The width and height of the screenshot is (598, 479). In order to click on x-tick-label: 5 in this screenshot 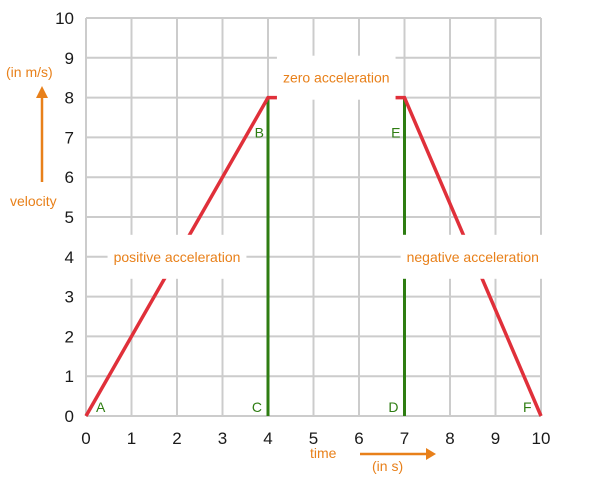, I will do `click(313, 438)`.